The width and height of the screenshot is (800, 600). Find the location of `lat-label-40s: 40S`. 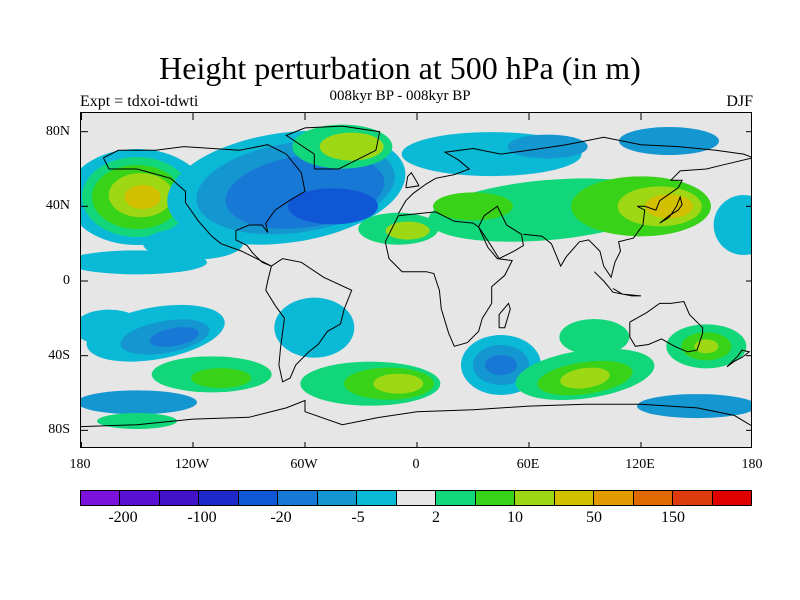

lat-label-40s: 40S is located at coordinates (59, 355).